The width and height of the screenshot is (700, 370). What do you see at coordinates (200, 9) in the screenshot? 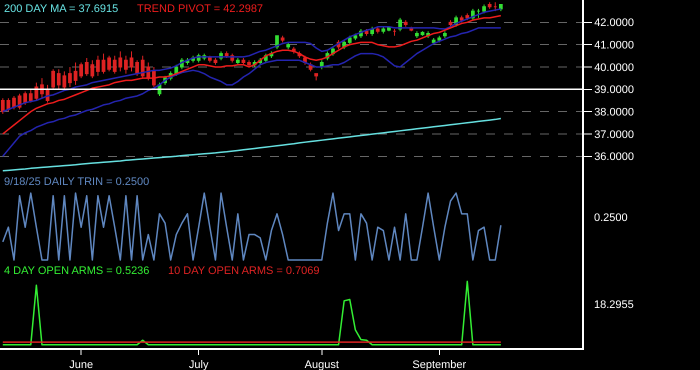
I see `text: TREND PIVOT = 42.2987` at bounding box center [200, 9].